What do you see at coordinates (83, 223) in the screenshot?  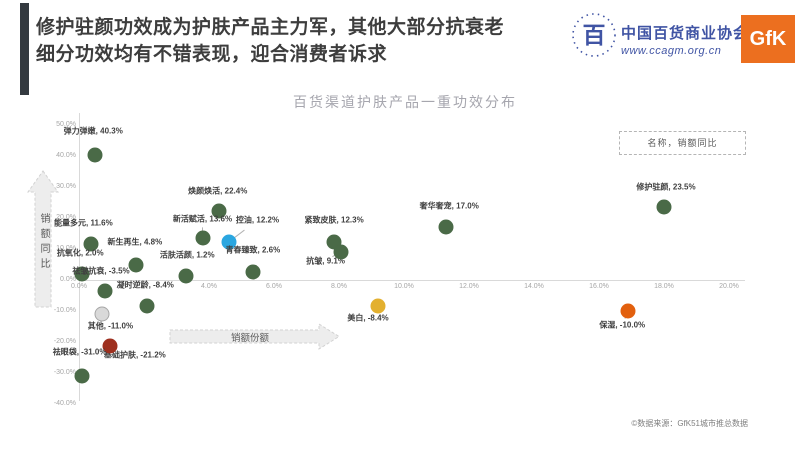 I see `point-label: 能量多元, 11.6%` at bounding box center [83, 223].